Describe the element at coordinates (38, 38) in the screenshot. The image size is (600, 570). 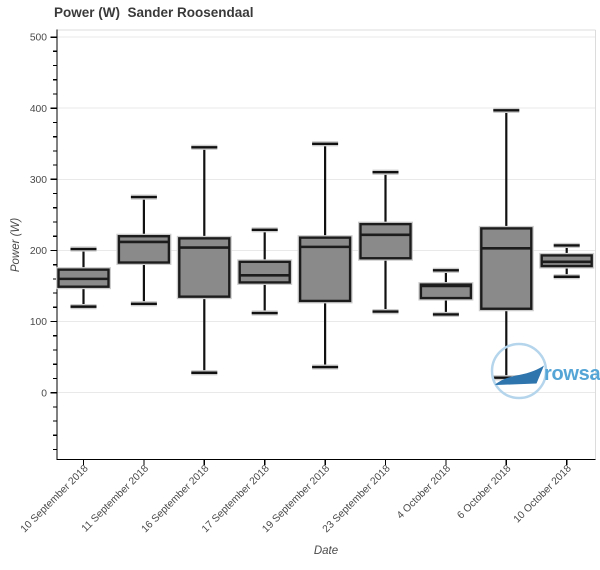
I see `y-tick-label: 500` at that location.